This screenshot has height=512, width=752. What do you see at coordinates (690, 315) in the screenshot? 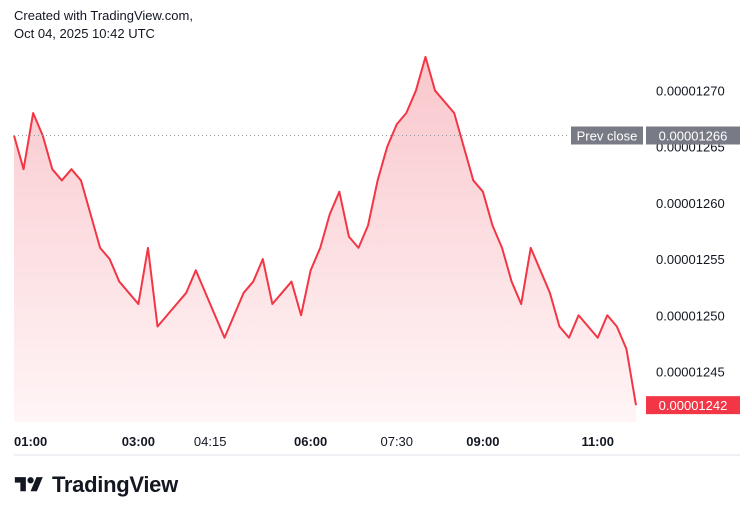
I see `y-tick-label: 0.00001250` at bounding box center [690, 315].